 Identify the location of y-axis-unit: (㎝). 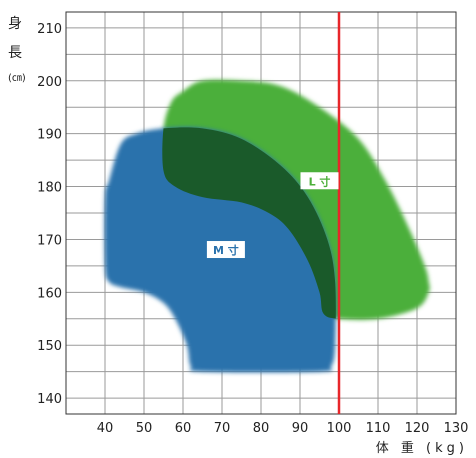
(17, 78).